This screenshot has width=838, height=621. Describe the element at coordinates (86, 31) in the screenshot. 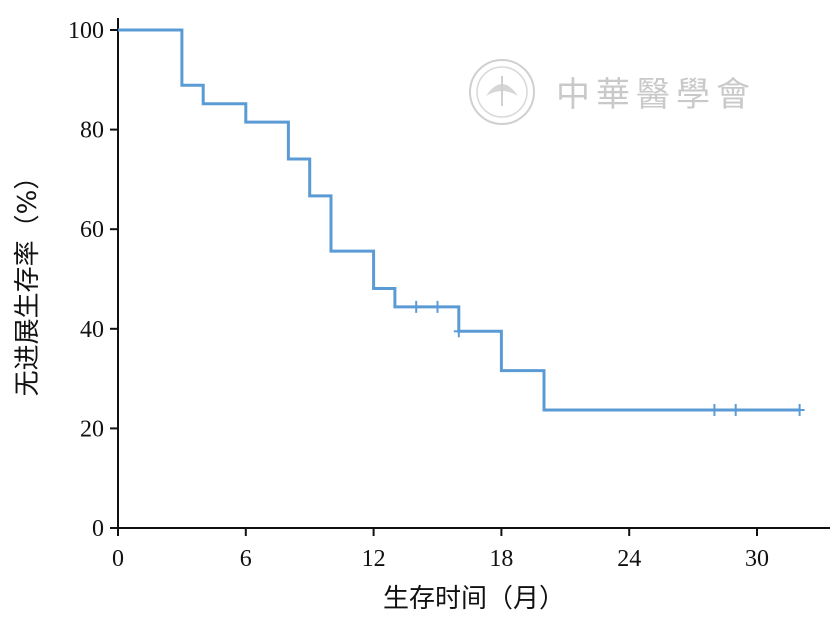

I see `y-tick-label: 100` at that location.